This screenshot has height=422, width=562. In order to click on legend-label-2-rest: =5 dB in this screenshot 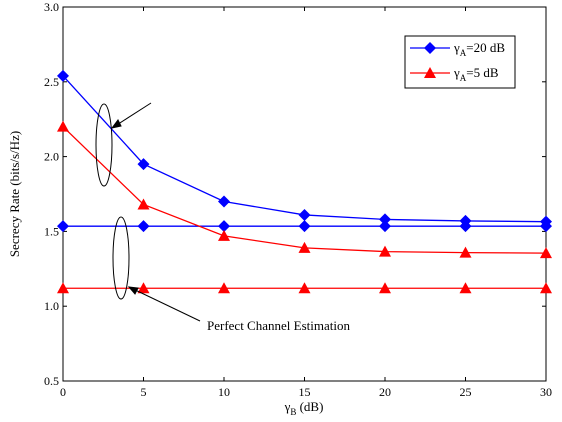, I will do `click(482, 72)`.